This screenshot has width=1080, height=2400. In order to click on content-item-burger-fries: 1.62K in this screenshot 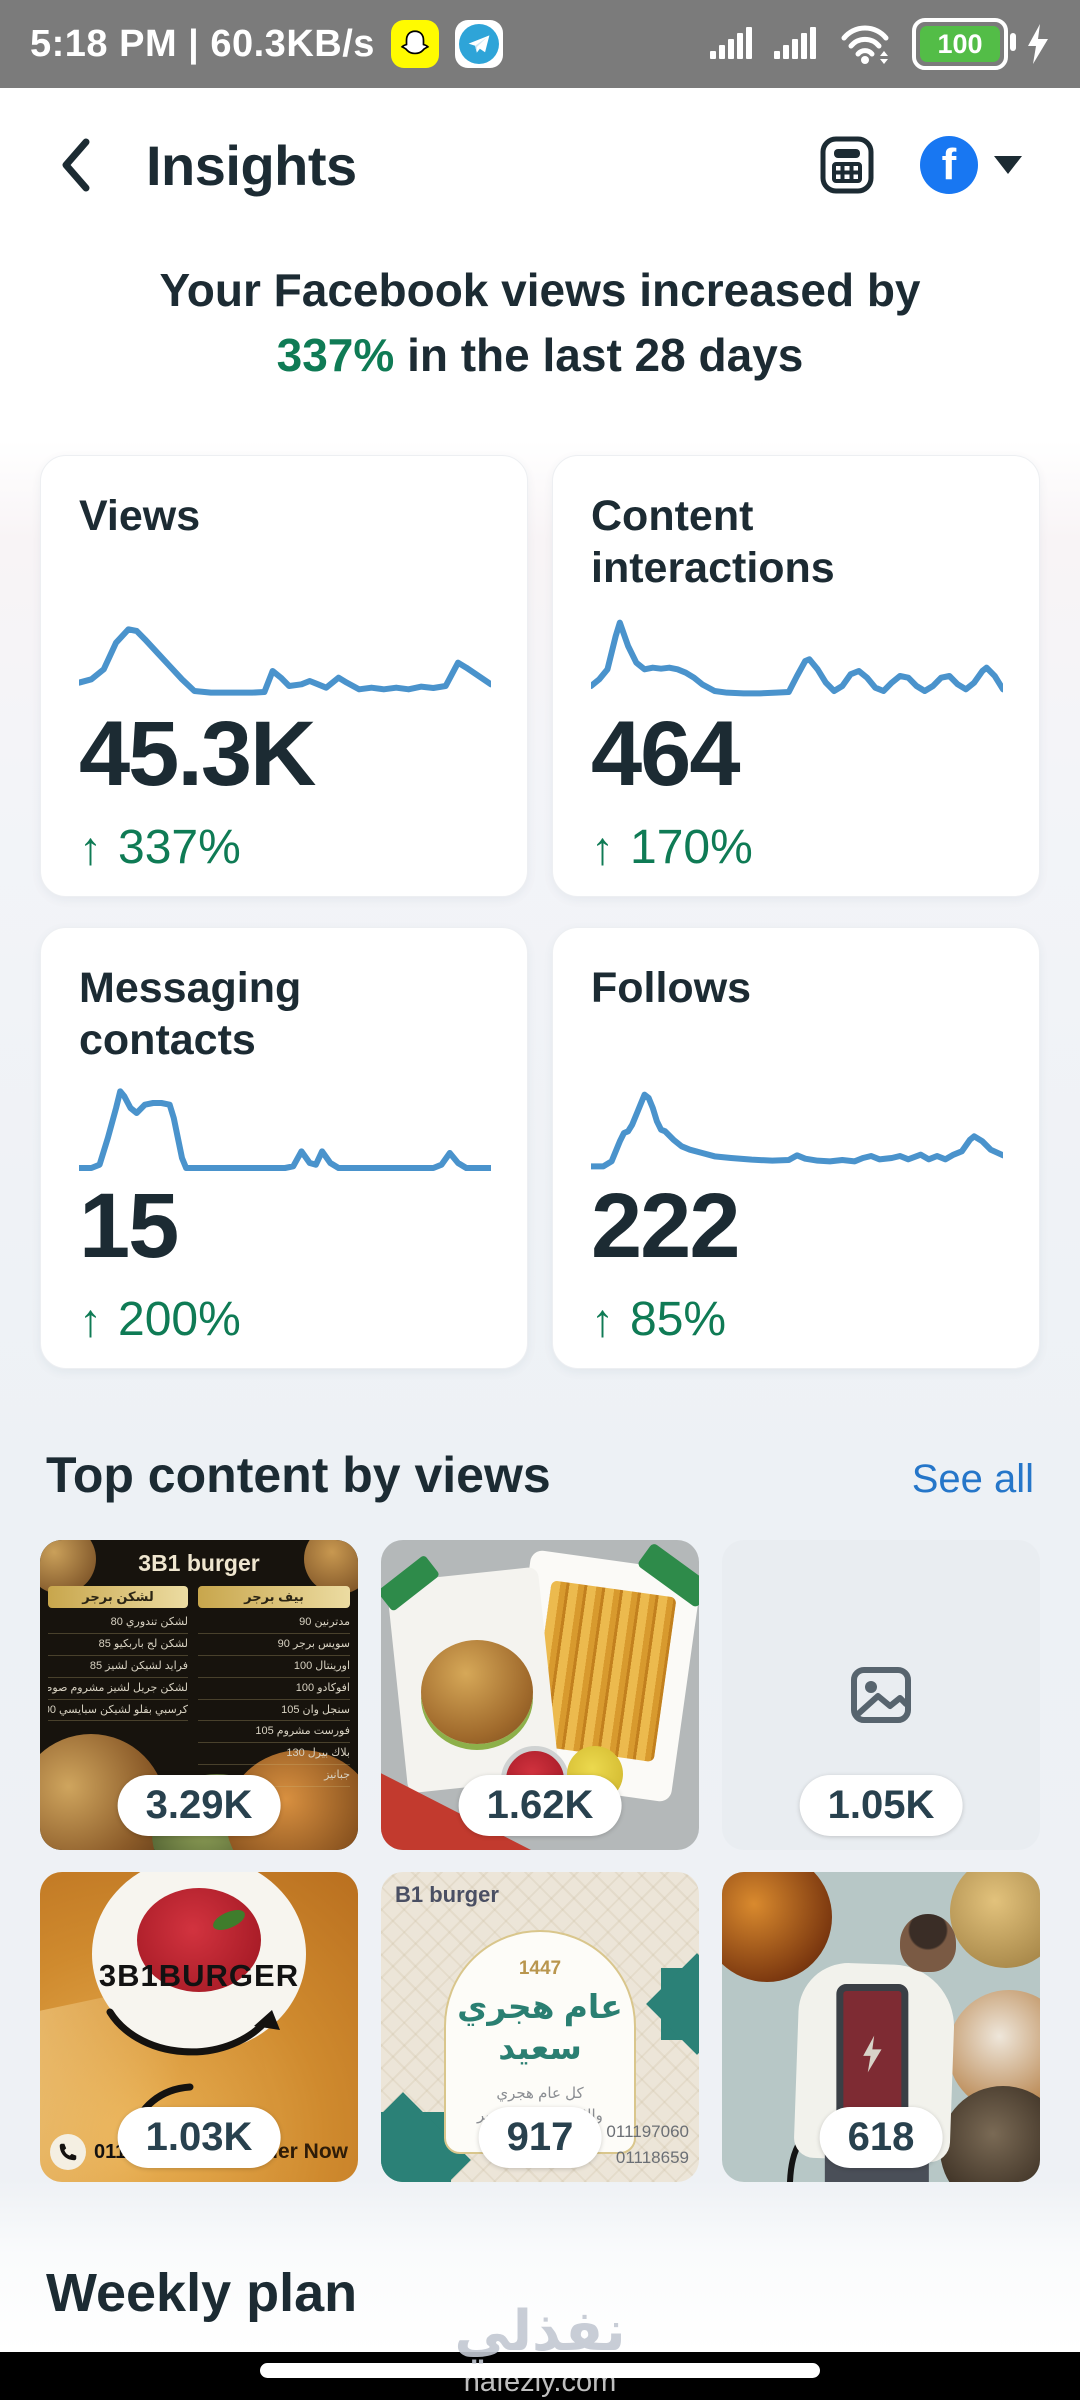, I will do `click(540, 1695)`.